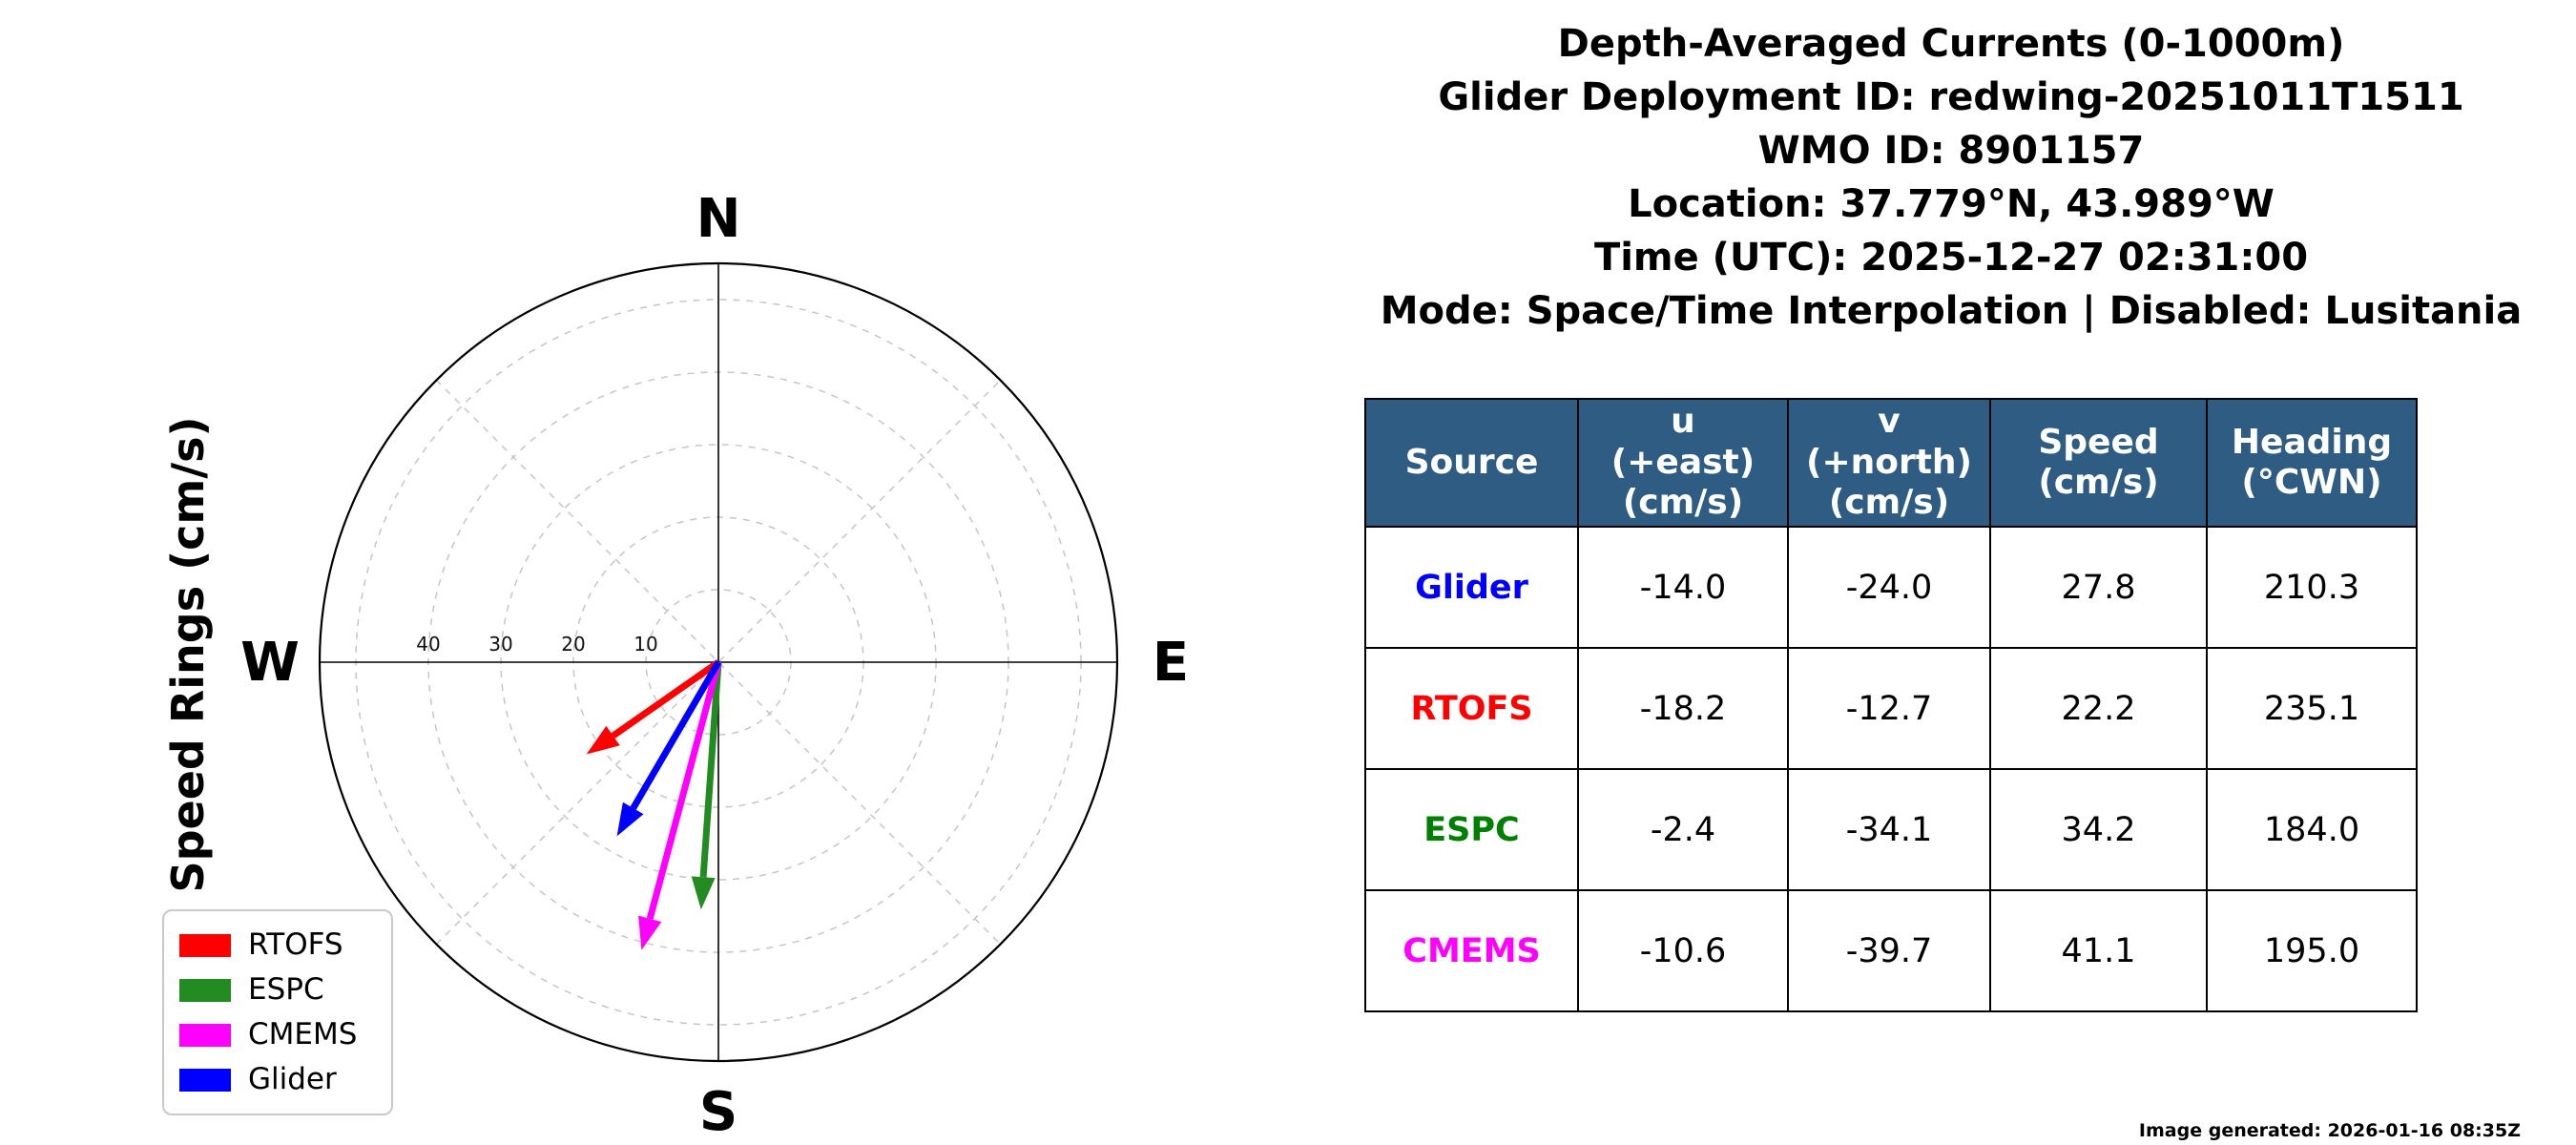  I want to click on legend-item-rtofs: RTOFS, so click(277, 946).